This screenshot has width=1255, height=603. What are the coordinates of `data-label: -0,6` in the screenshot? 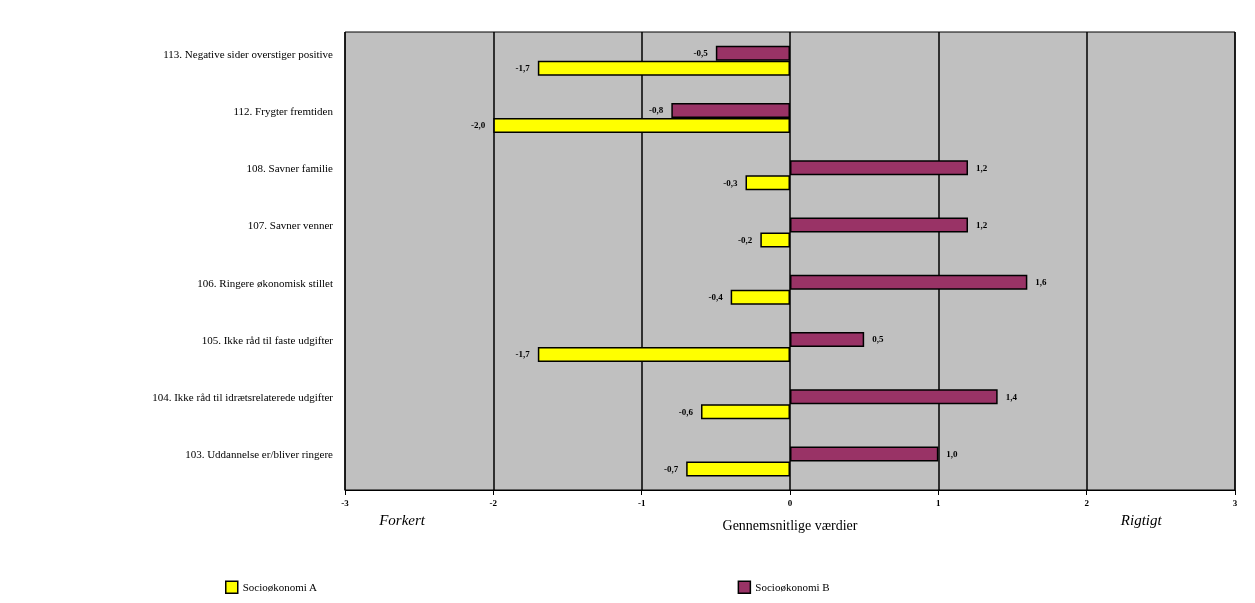 It's located at (686, 411).